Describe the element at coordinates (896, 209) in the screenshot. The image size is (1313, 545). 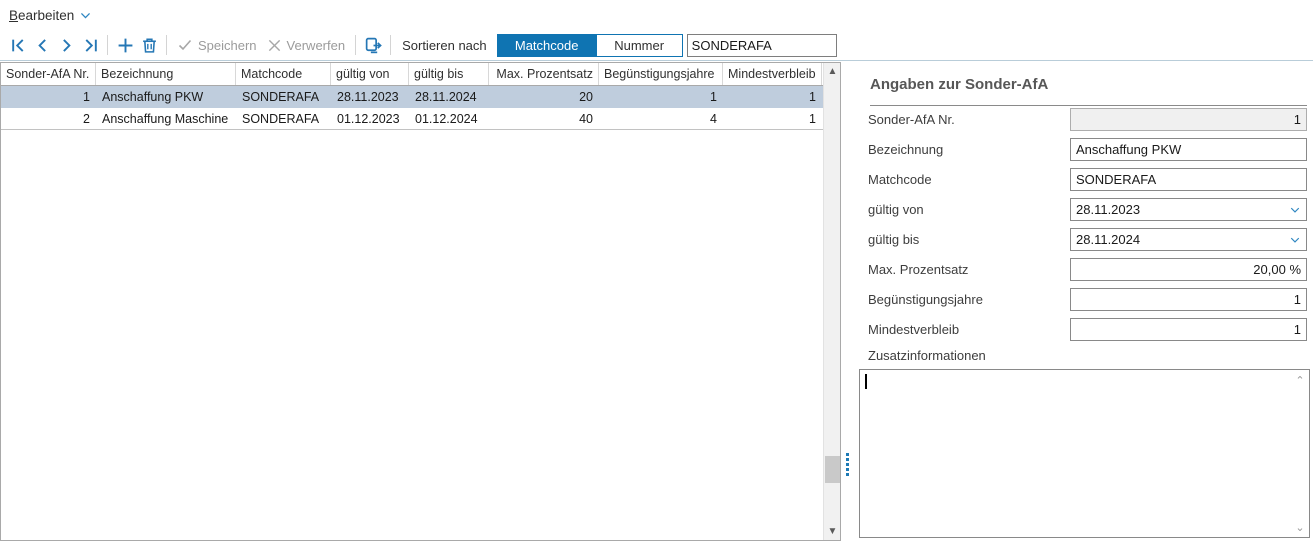
I see `field-label-gueltig-von: gültig von` at that location.